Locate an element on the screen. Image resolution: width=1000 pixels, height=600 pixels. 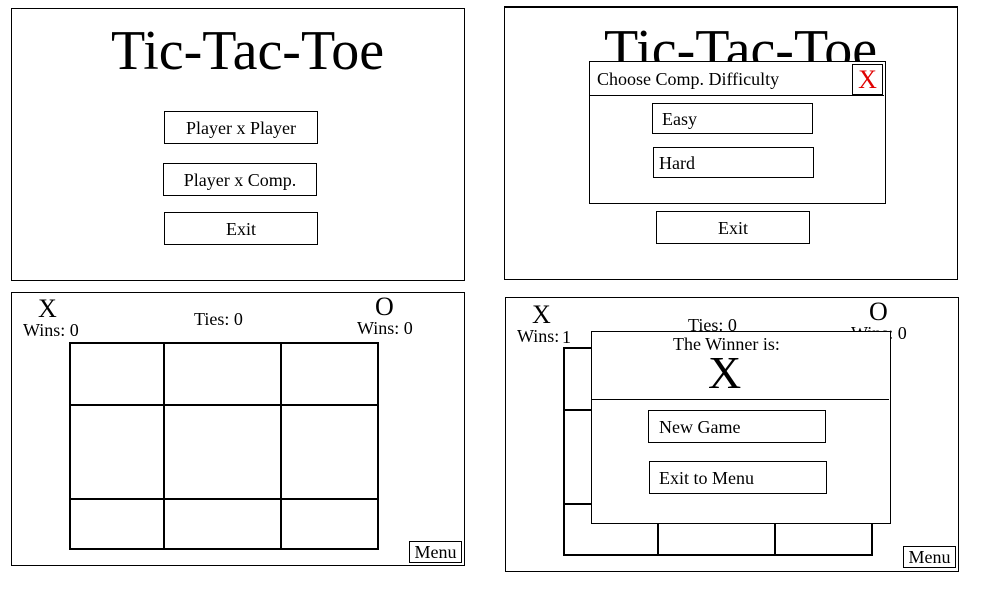
player-vs-player-button: Player x Player is located at coordinates (241, 127).